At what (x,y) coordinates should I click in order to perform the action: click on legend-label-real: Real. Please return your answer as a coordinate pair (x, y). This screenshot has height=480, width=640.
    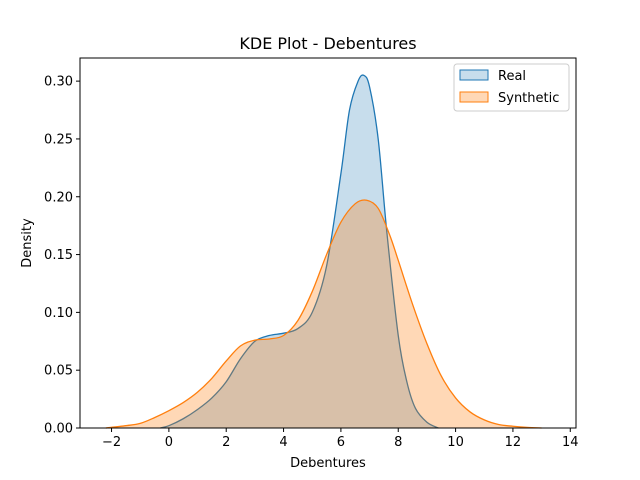
    Looking at the image, I should click on (512, 76).